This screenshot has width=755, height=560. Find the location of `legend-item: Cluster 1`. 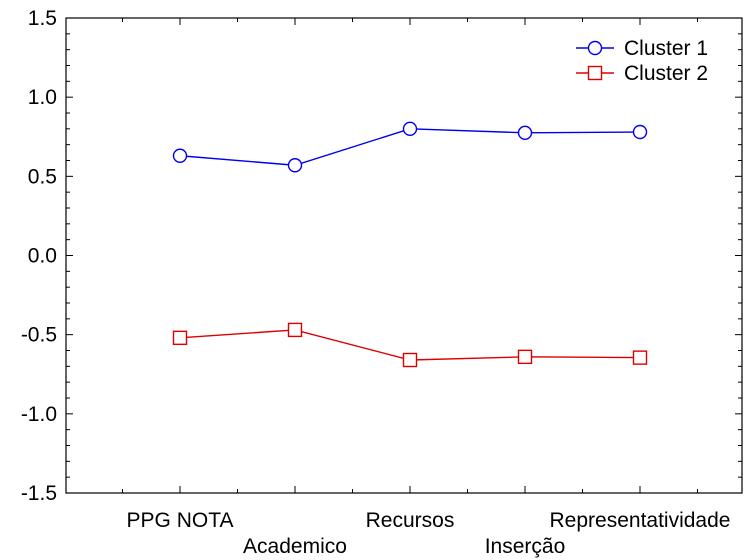

legend-item: Cluster 1 is located at coordinates (642, 48).